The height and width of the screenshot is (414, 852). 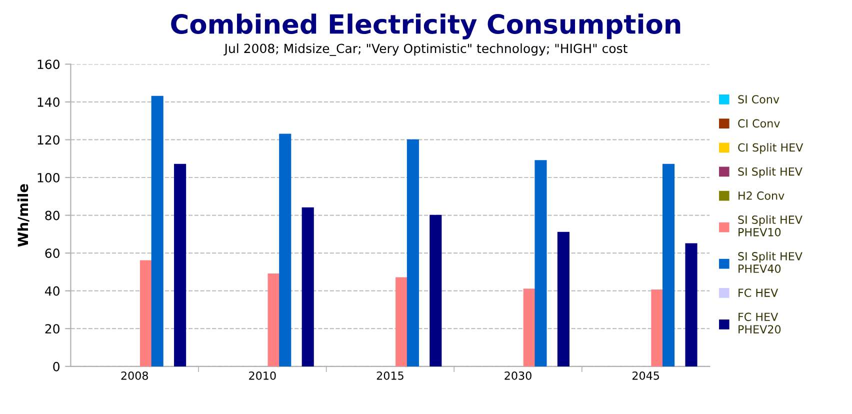 I want to click on legend-label: SI Split HEV PHEV40, so click(x=770, y=262).